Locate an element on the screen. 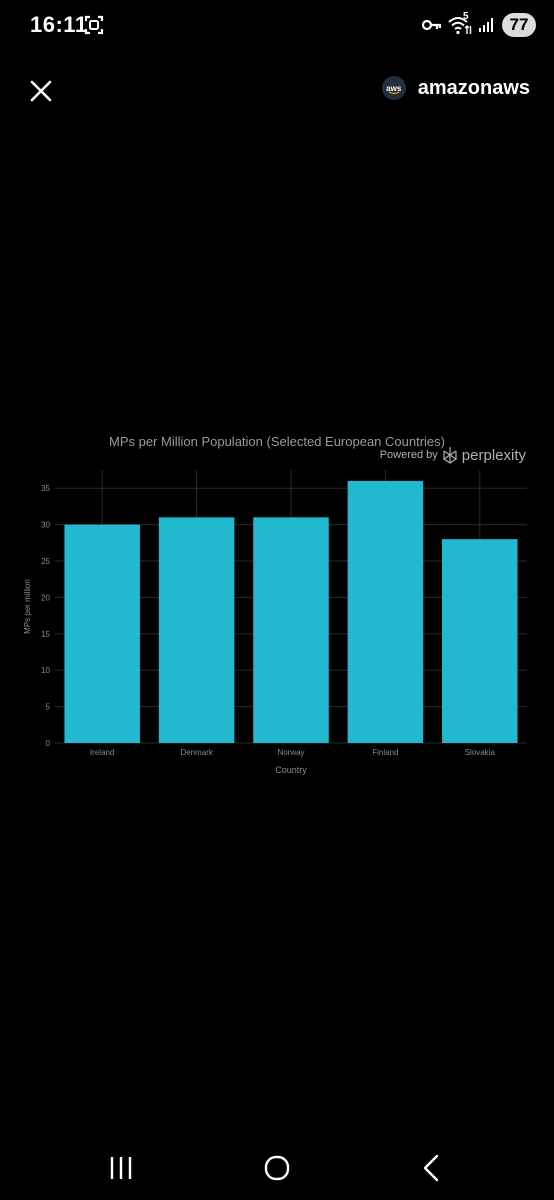  perplexity-logo-icon is located at coordinates (450, 455).